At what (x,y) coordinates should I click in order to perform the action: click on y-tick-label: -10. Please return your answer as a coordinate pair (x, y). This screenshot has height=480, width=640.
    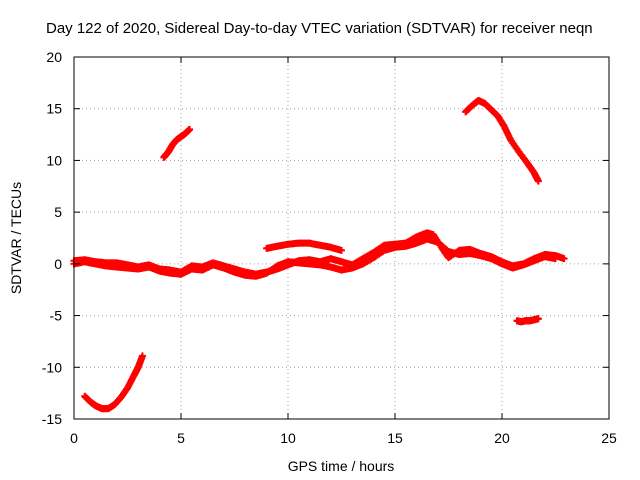
    Looking at the image, I should click on (52, 367).